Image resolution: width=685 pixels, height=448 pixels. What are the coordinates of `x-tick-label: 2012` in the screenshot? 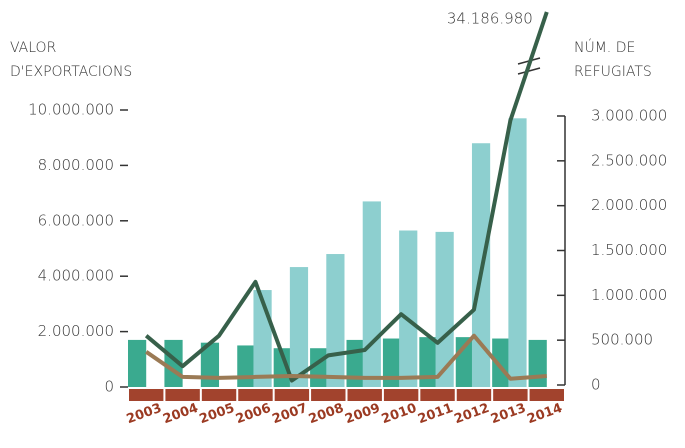 It's located at (471, 414).